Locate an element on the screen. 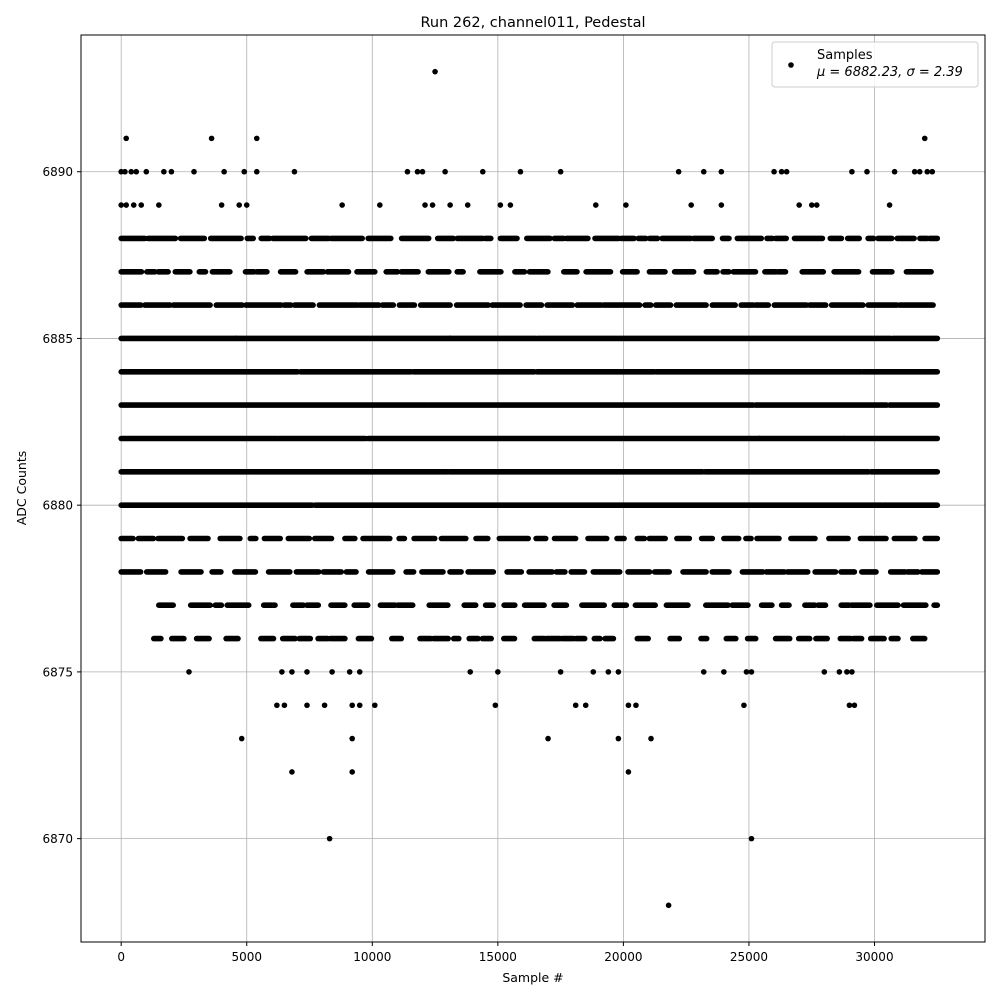  legend-series-label: Samples is located at coordinates (845, 55).